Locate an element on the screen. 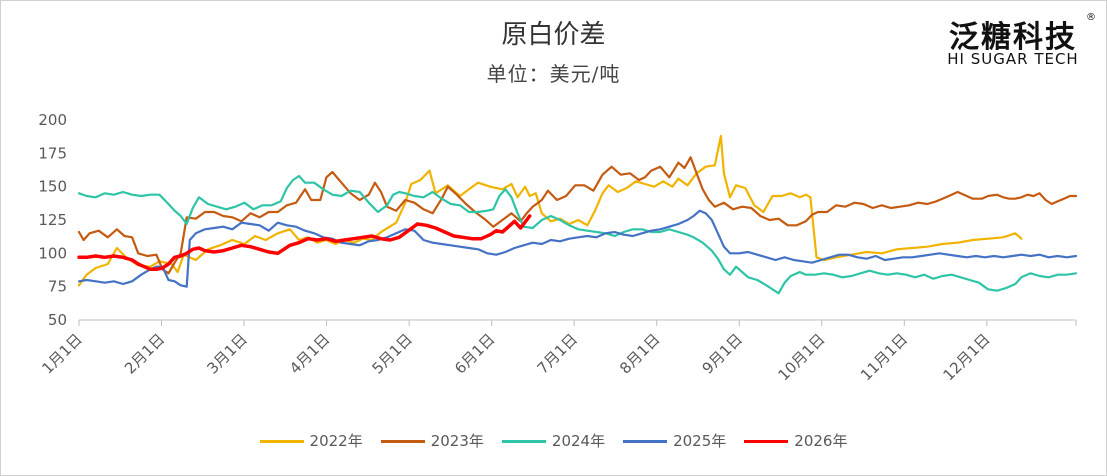 The width and height of the screenshot is (1107, 476). legend: 2022年 2023年 2024年 2025年 2026年 is located at coordinates (553, 440).